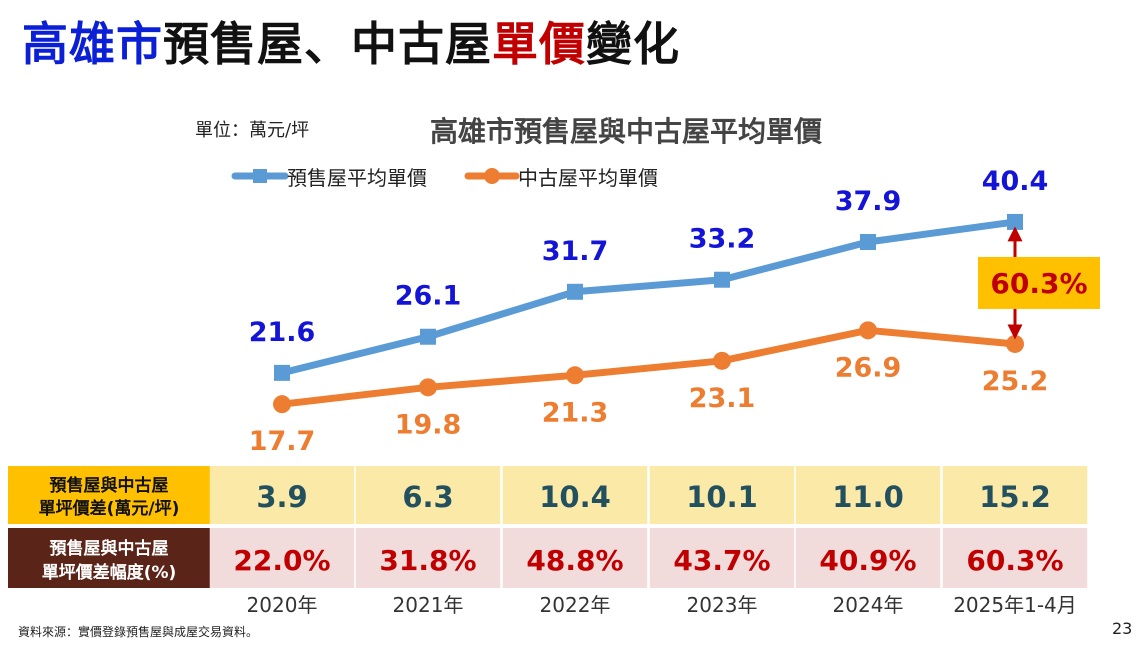  I want to click on pct-cell-value: 40.9%, so click(867, 560).